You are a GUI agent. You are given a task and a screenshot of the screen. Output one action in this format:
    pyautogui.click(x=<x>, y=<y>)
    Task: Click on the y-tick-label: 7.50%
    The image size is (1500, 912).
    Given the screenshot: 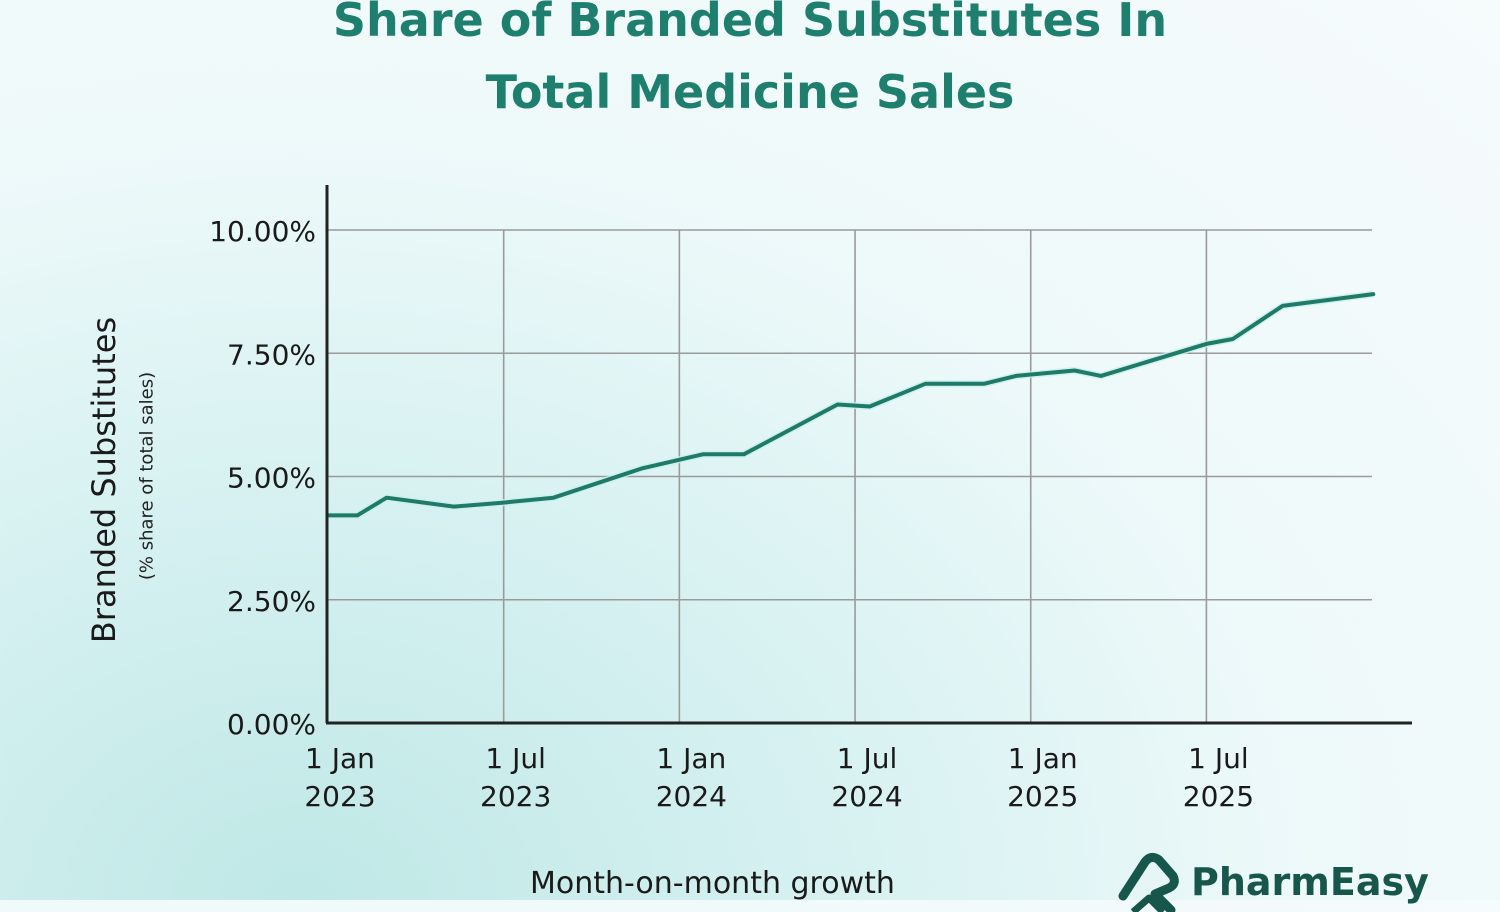 What is the action you would take?
    pyautogui.click(x=271, y=354)
    